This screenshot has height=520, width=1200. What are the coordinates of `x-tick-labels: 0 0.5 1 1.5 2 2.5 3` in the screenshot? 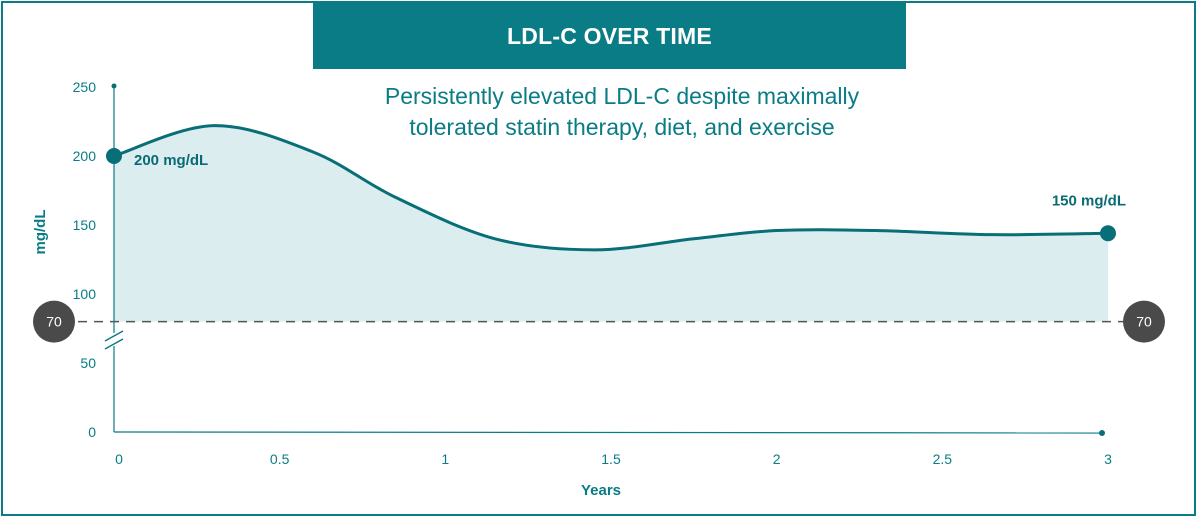 It's located at (613, 459).